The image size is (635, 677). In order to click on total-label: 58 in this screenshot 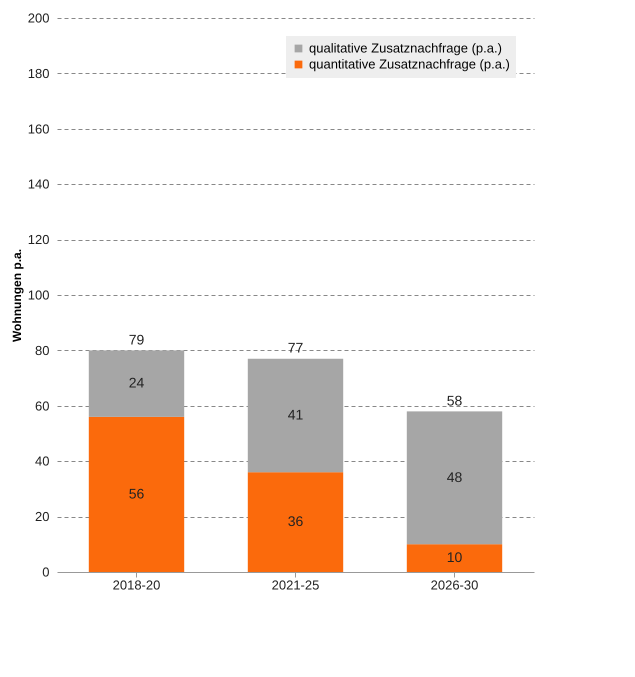, I will do `click(454, 400)`.